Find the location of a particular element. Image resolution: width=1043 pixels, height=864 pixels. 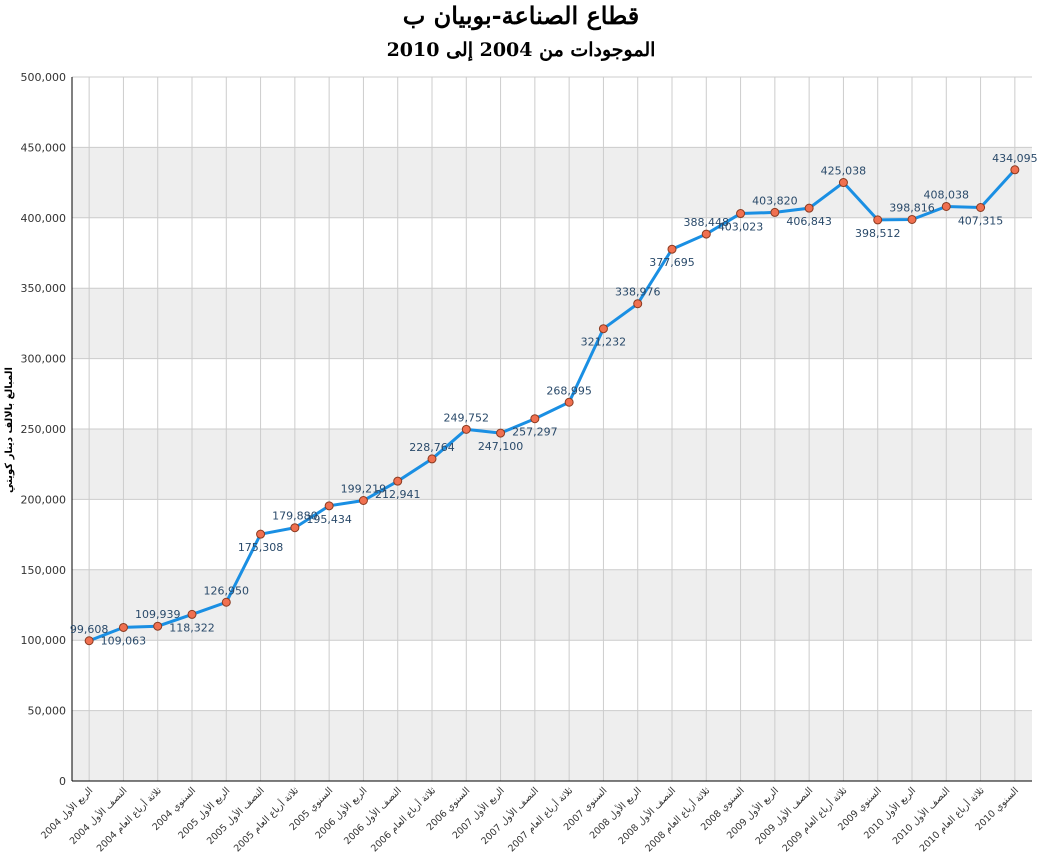

data-label: 407,315 is located at coordinates (981, 221).